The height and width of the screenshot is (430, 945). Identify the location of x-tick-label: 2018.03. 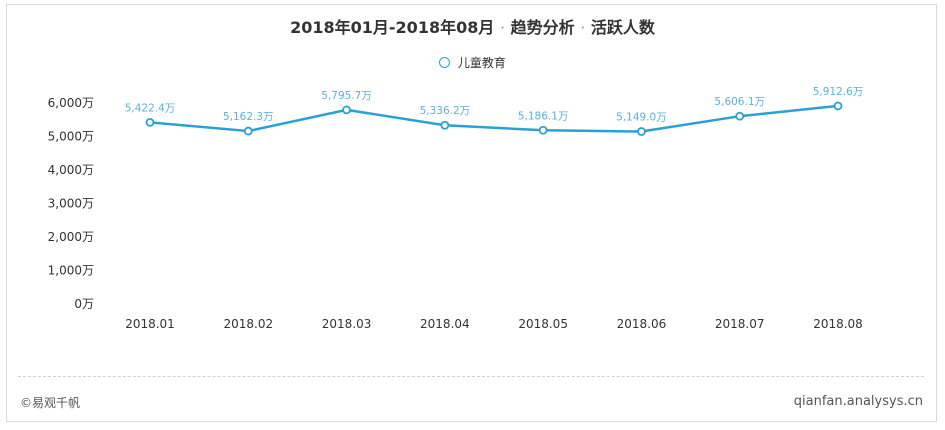
(347, 324).